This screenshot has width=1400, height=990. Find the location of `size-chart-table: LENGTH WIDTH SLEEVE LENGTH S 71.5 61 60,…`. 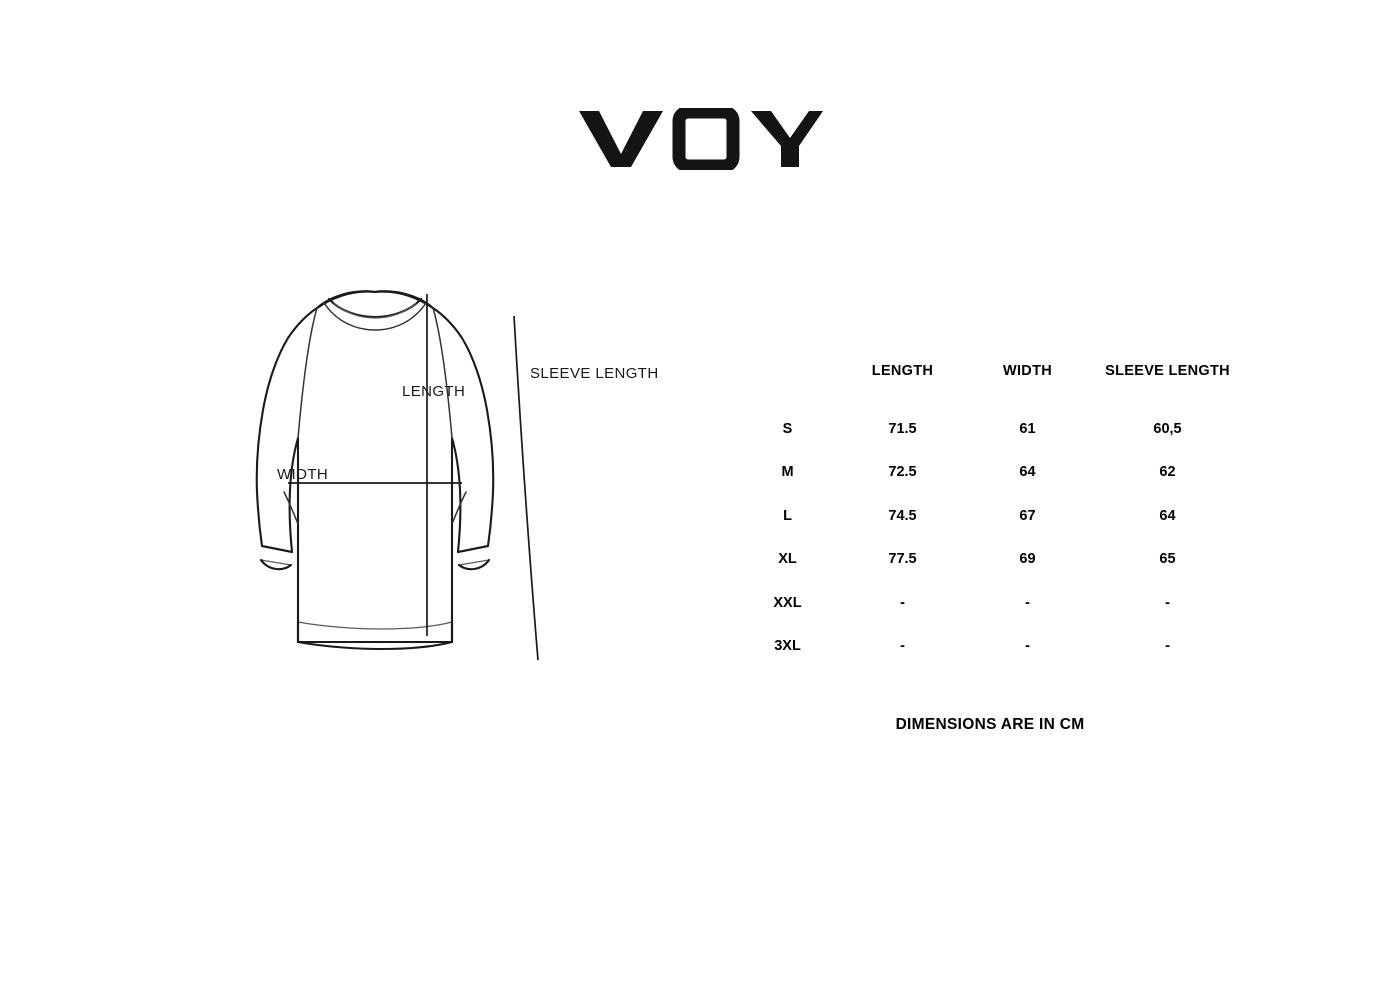

size-chart-table: LENGTH WIDTH SLEEVE LENGTH S 71.5 61 60,… is located at coordinates (990, 515).